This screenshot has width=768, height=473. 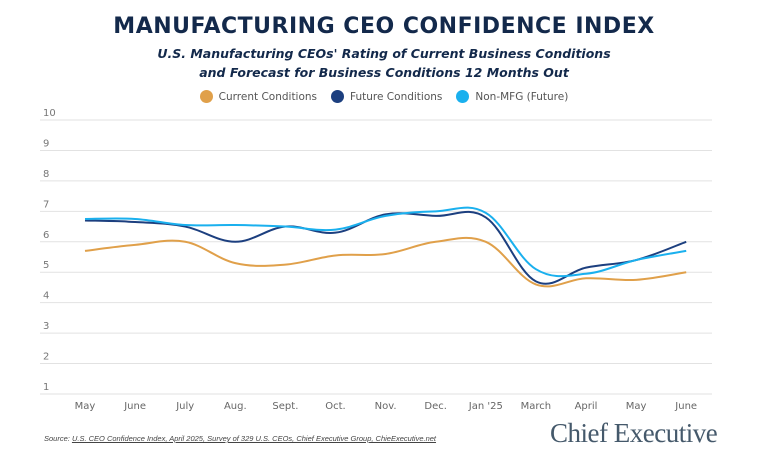 I want to click on y-tick-label: 10, so click(x=49, y=113).